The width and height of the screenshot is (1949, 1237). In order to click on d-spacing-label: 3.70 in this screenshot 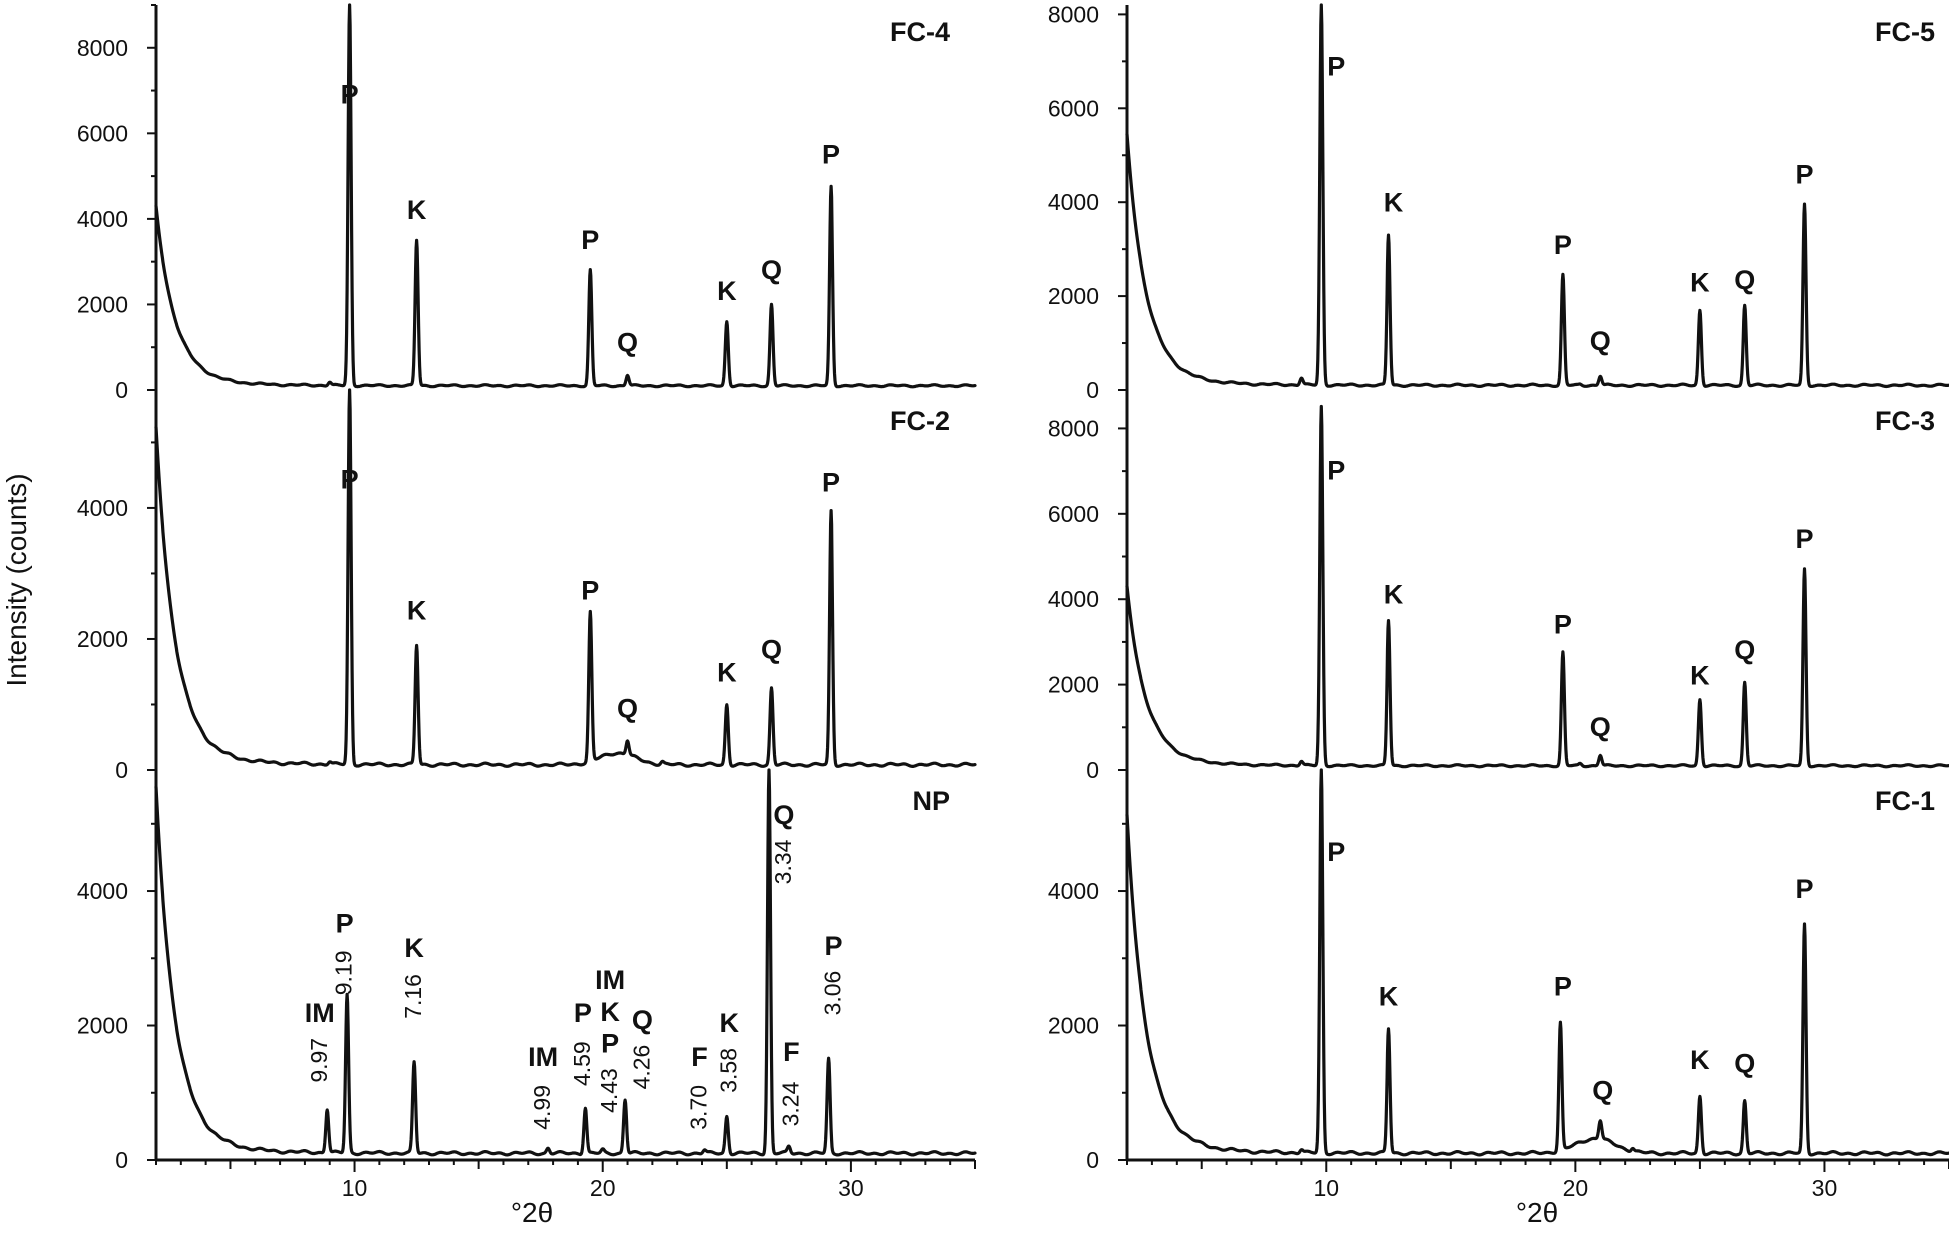, I will do `click(699, 1107)`.